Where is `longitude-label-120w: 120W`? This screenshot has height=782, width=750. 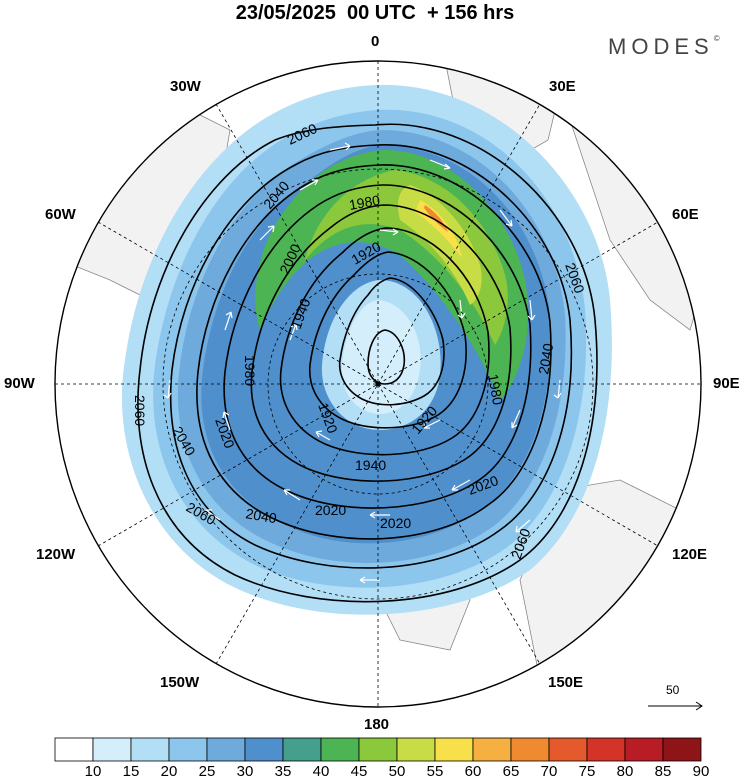
longitude-label-120w: 120W is located at coordinates (56, 554).